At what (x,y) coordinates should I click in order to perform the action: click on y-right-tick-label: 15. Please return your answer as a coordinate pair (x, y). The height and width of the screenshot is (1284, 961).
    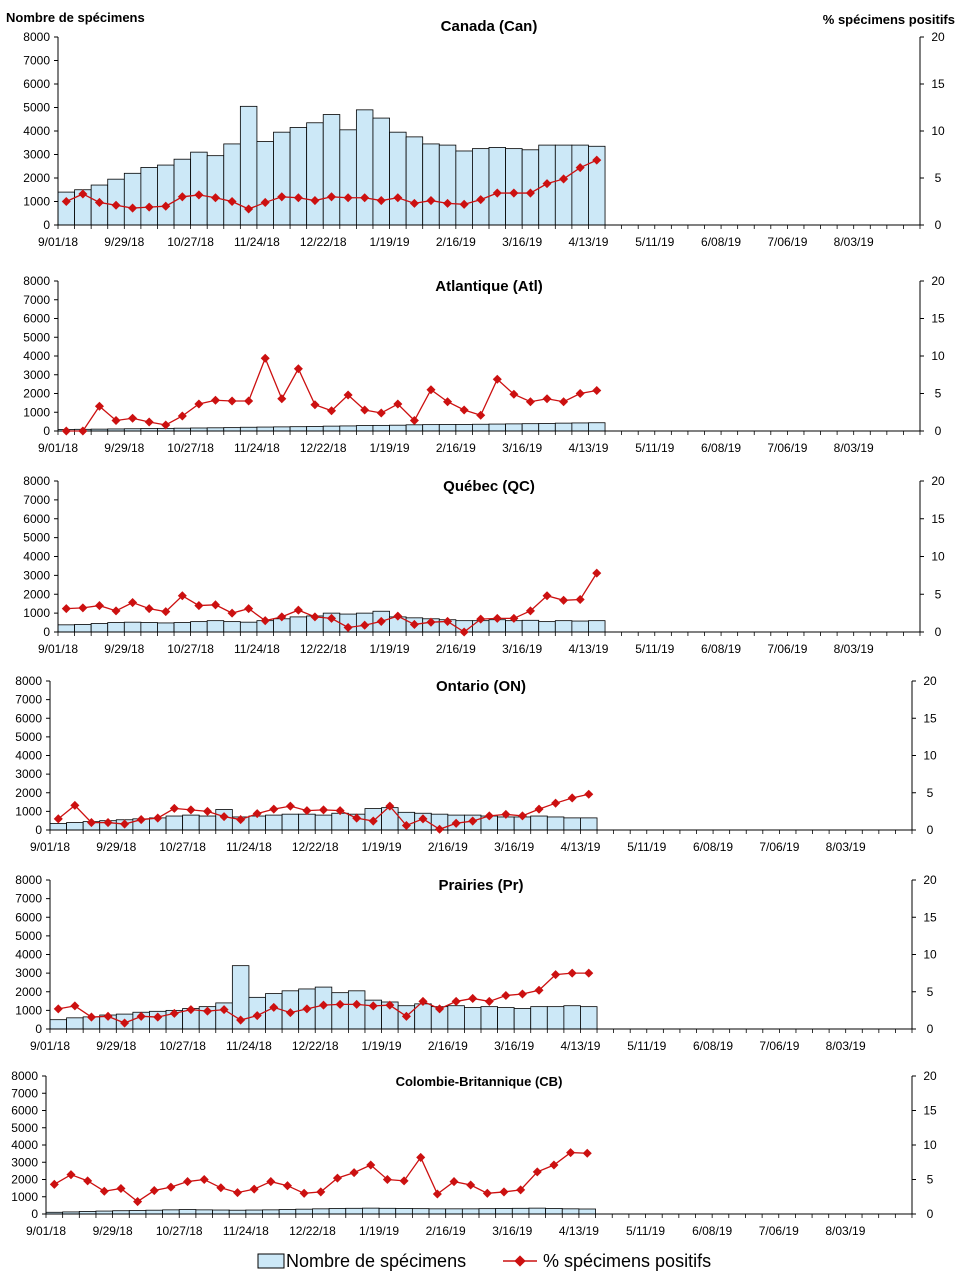
    Looking at the image, I should click on (930, 917).